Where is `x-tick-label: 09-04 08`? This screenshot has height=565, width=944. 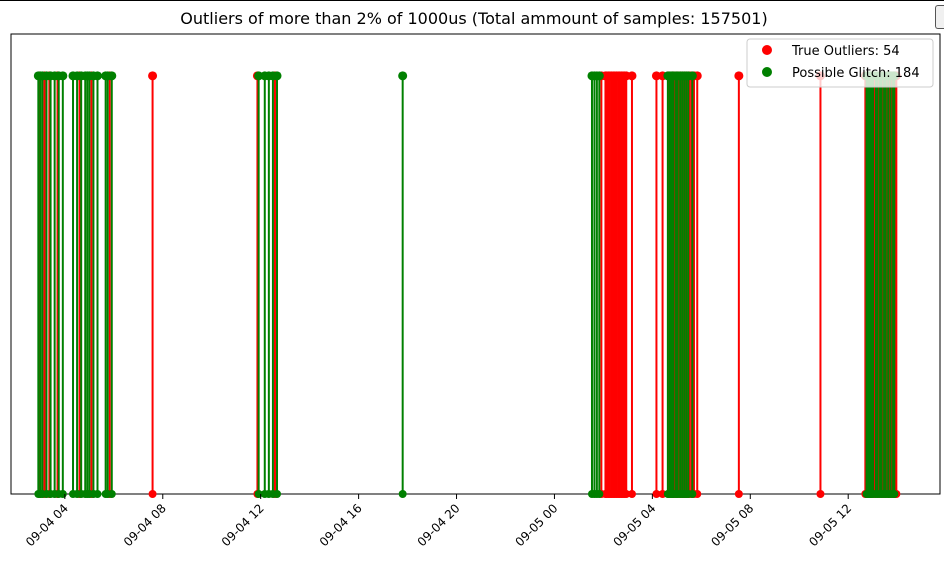 x-tick-label: 09-04 08 is located at coordinates (145, 525).